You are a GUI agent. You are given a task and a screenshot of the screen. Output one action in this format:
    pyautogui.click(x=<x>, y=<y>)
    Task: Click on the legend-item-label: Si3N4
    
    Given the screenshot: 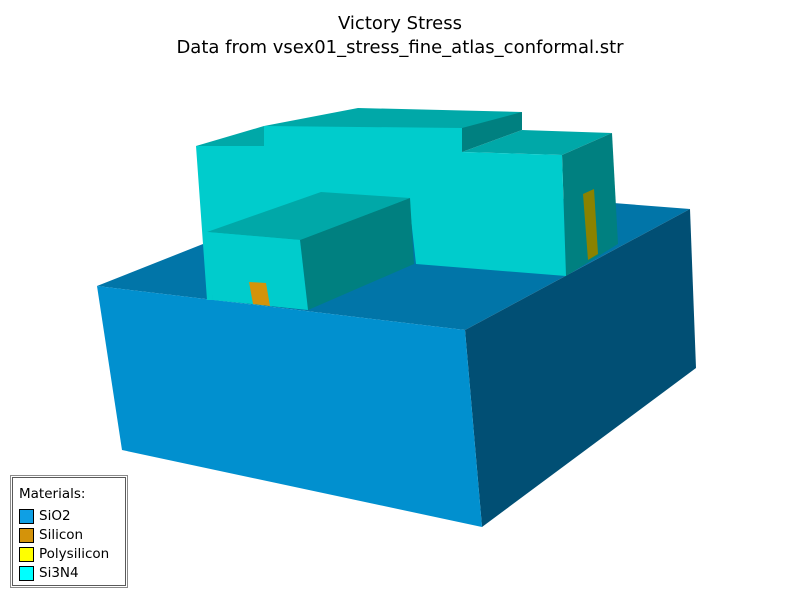 What is the action you would take?
    pyautogui.click(x=59, y=573)
    